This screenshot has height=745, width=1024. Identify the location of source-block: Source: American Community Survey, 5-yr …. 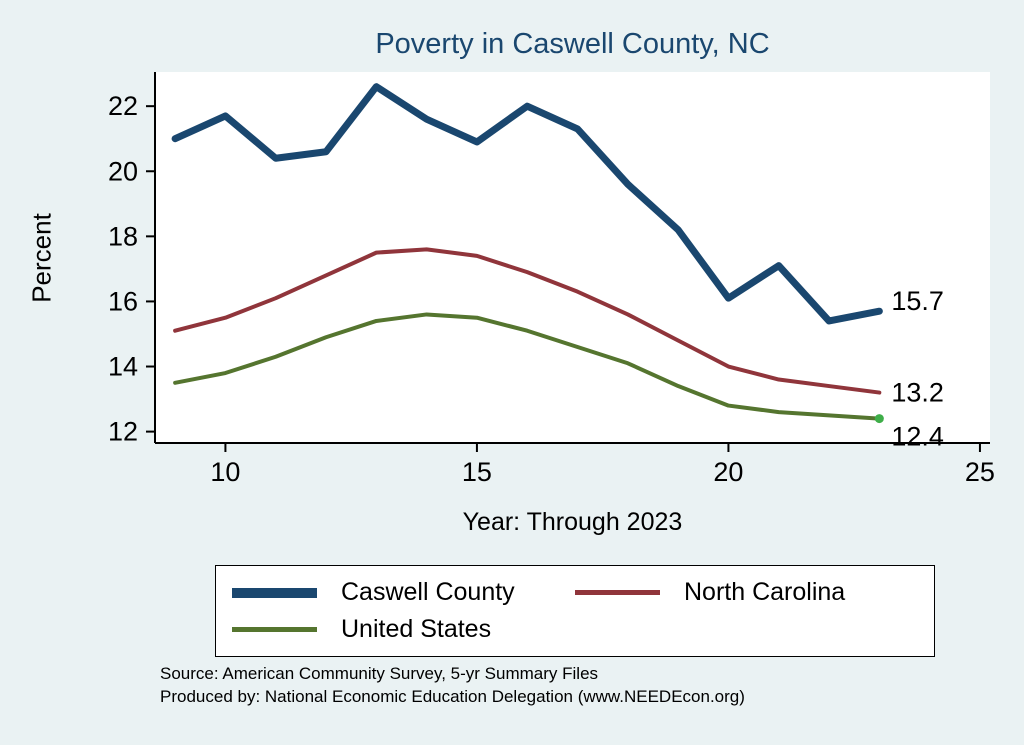
(452, 685).